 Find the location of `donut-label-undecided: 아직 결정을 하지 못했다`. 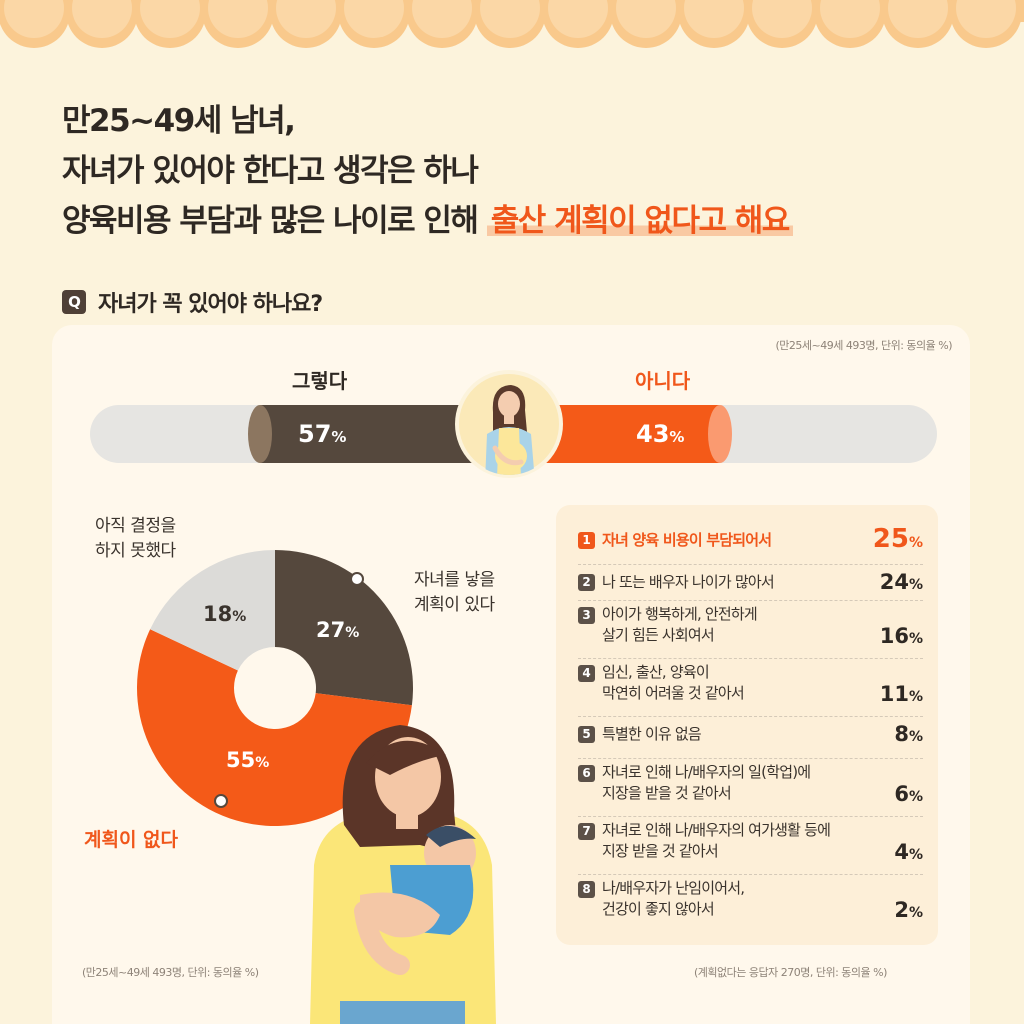

donut-label-undecided: 아직 결정을 하지 못했다 is located at coordinates (135, 539).